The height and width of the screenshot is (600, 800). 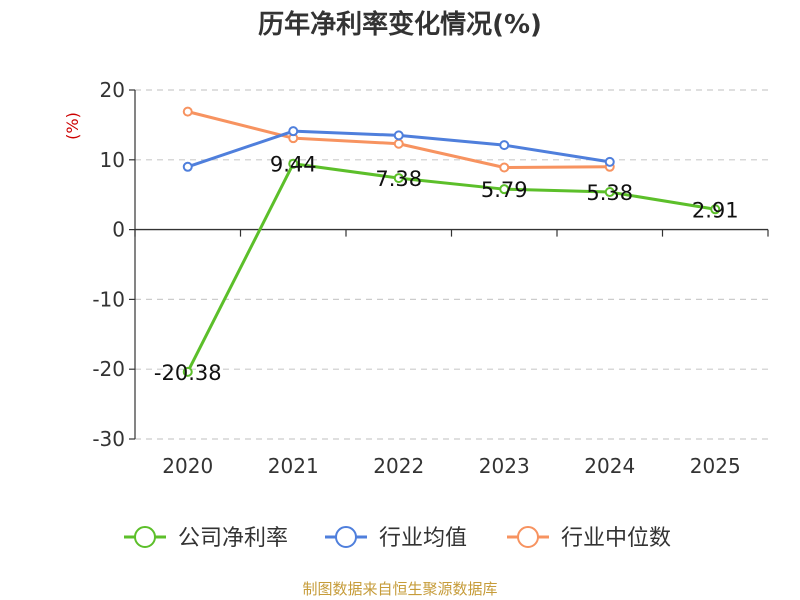 I want to click on x-tick-label: 2022, so click(x=398, y=466).